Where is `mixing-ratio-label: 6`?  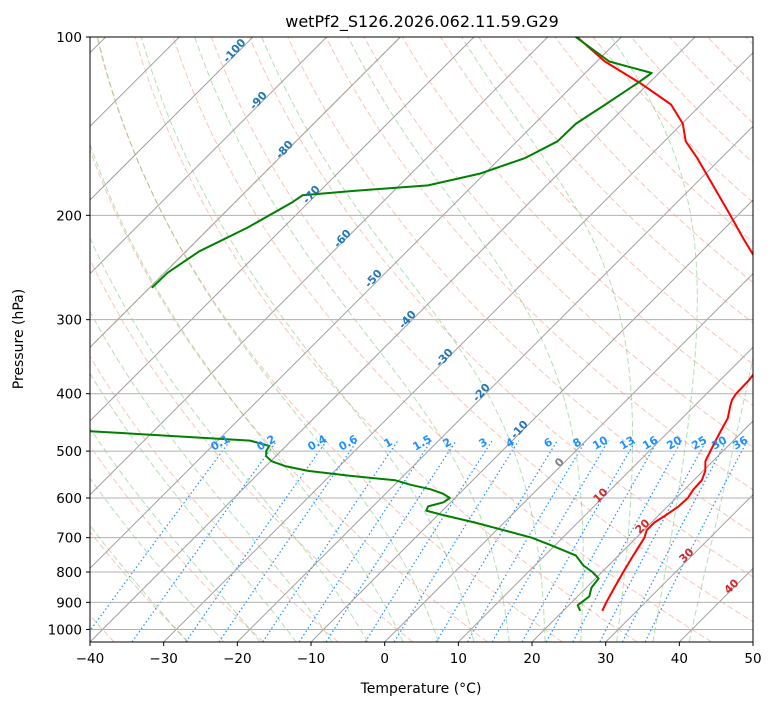 mixing-ratio-label: 6 is located at coordinates (548, 442).